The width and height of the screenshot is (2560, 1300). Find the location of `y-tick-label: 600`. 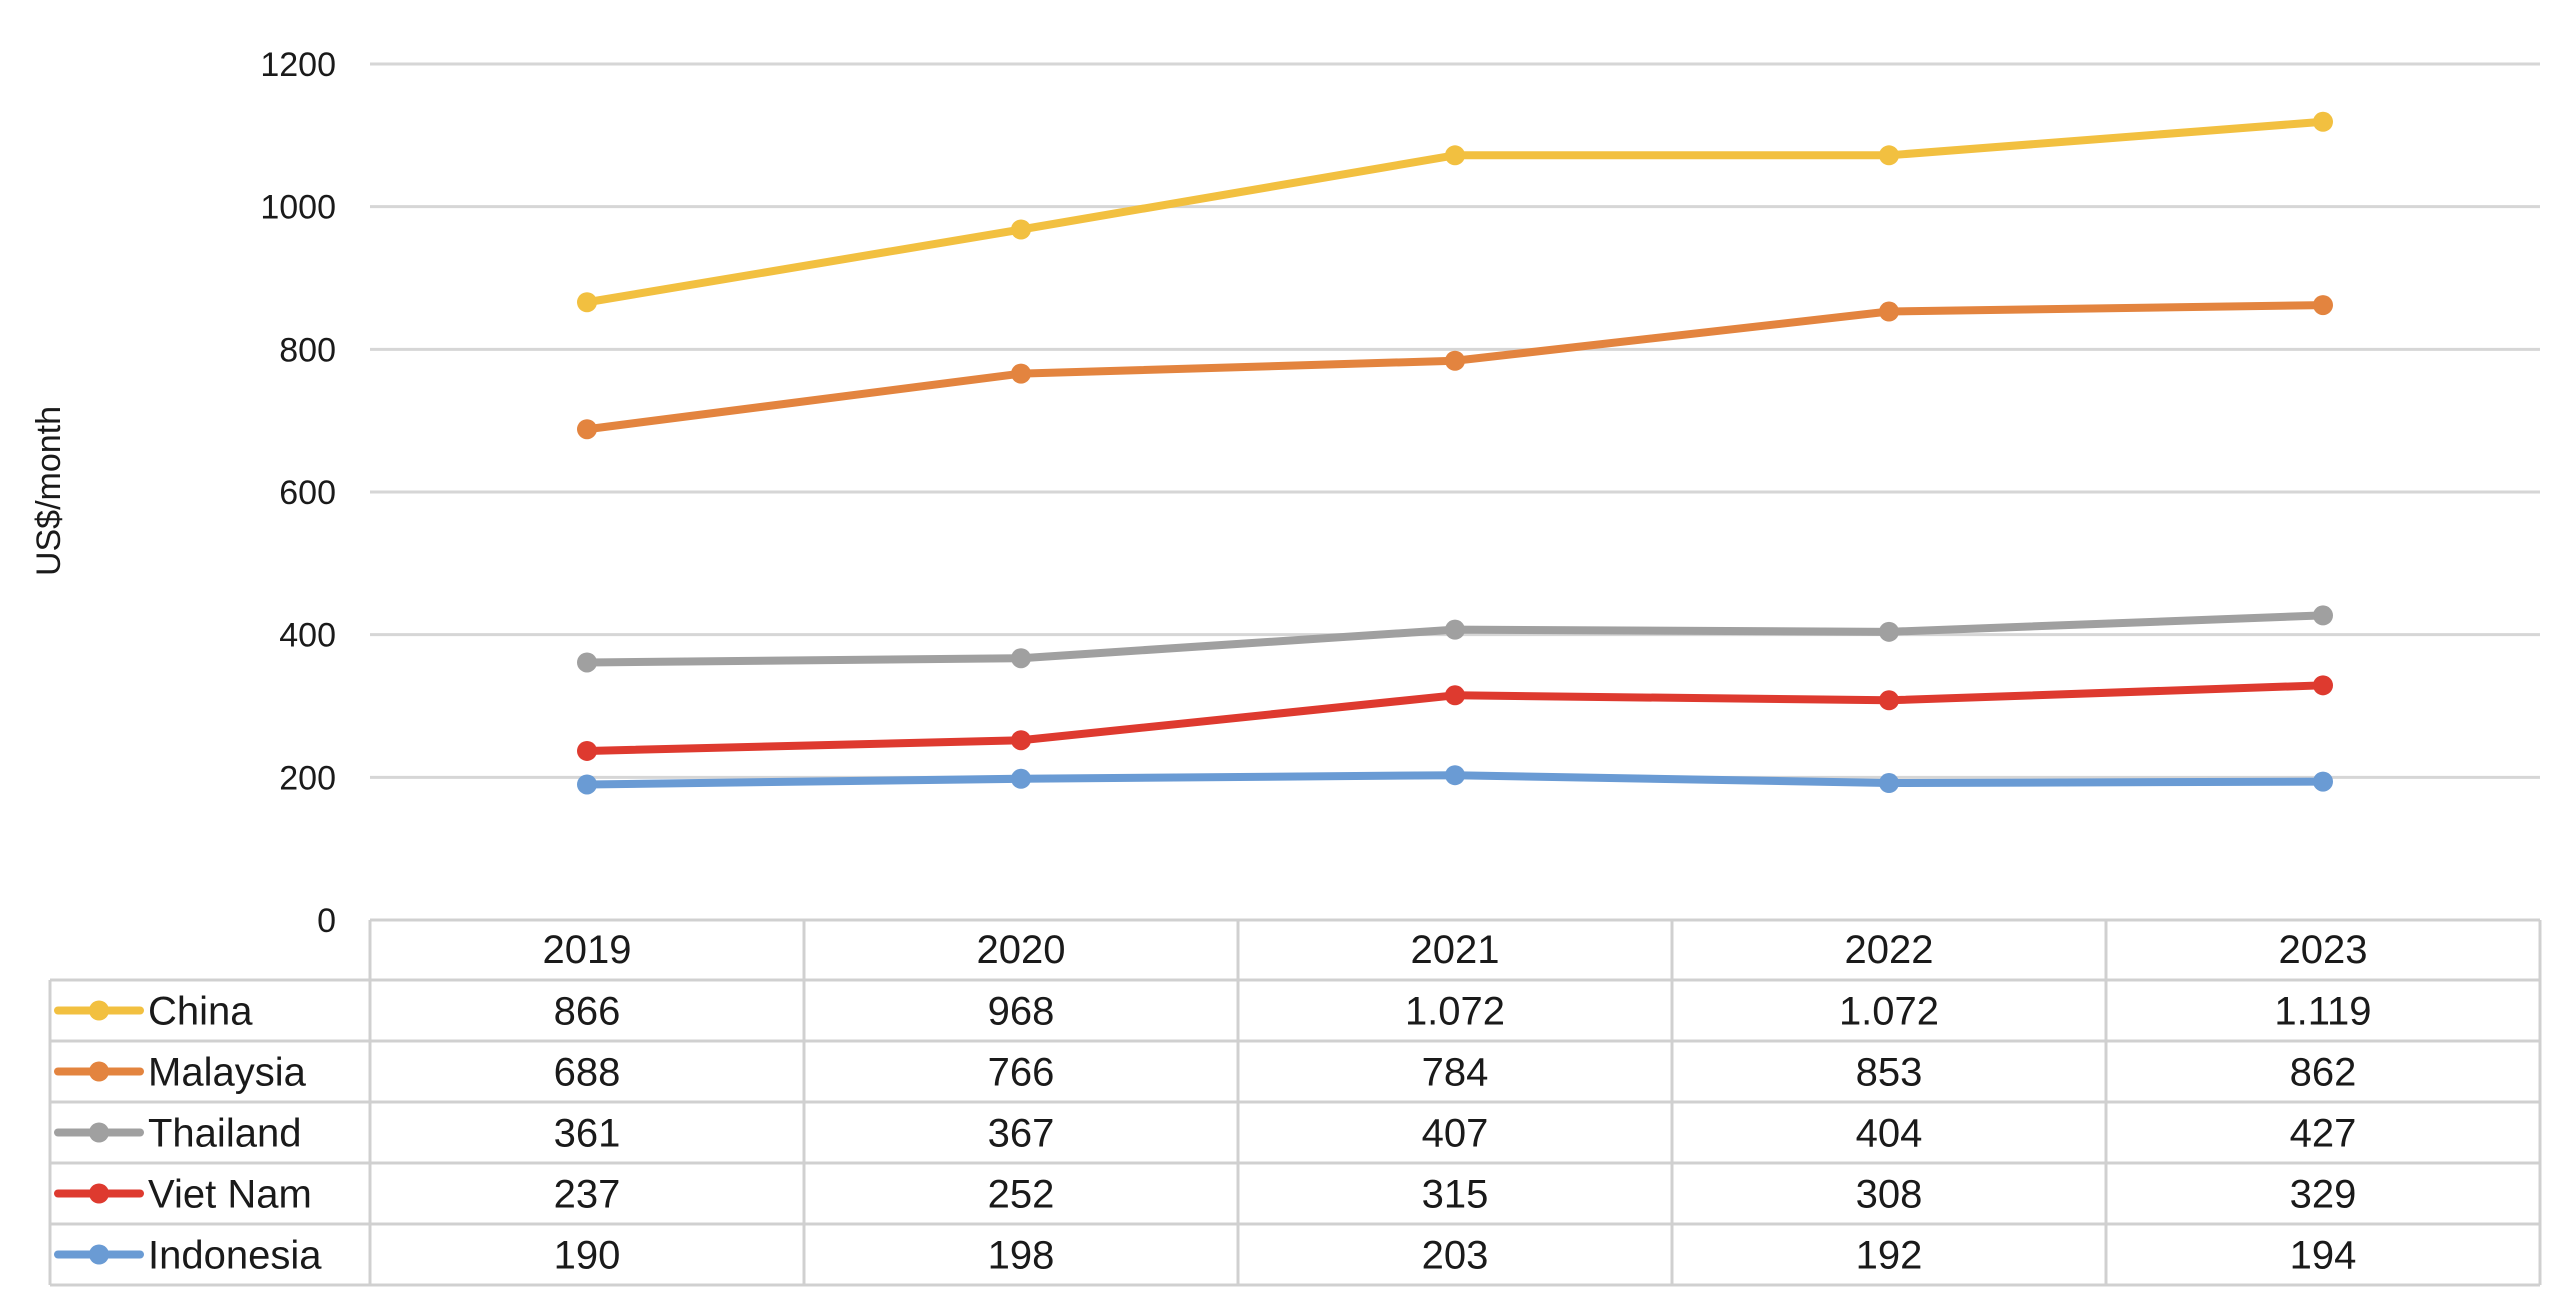

y-tick-label: 600 is located at coordinates (307, 493).